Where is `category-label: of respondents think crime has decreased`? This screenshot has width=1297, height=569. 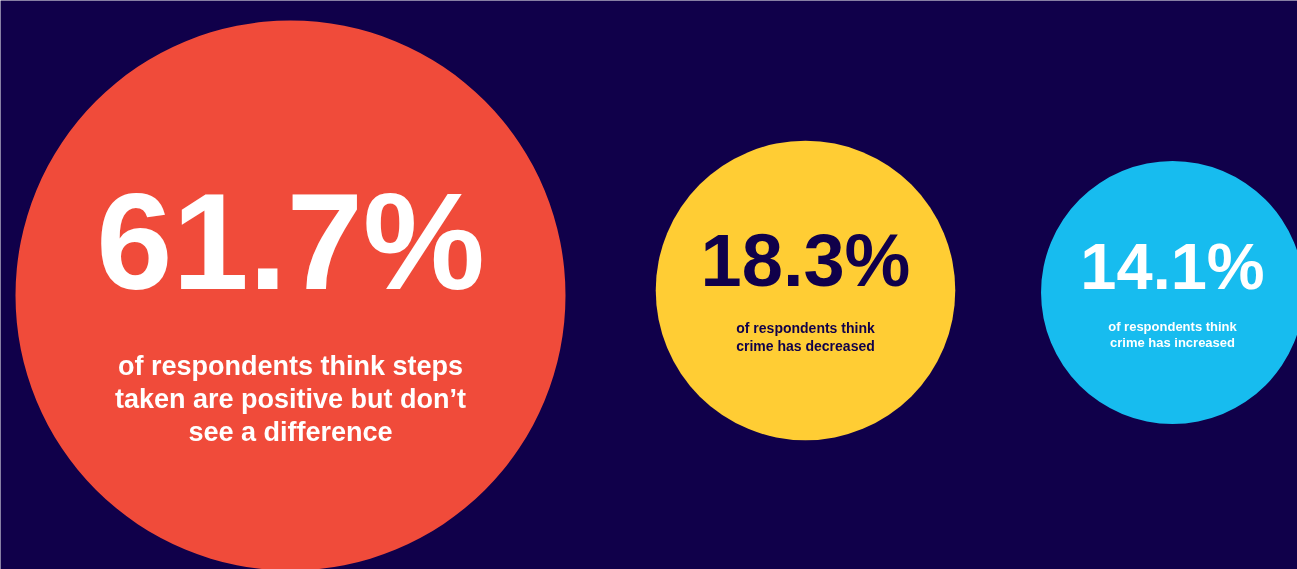 category-label: of respondents think crime has decreased is located at coordinates (805, 337).